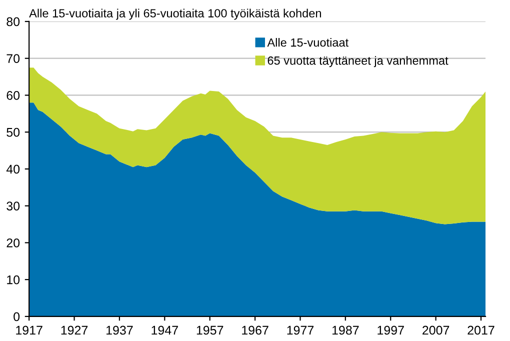 Image resolution: width=510 pixels, height=341 pixels. Describe the element at coordinates (391, 330) in the screenshot. I see `x-tick-label: 1997` at that location.